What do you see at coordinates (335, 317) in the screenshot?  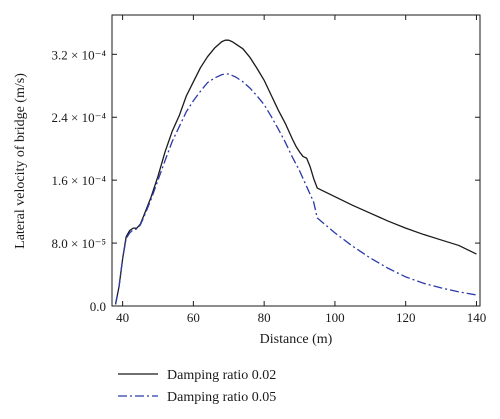 I see `x-tick-label: 100` at bounding box center [335, 317].